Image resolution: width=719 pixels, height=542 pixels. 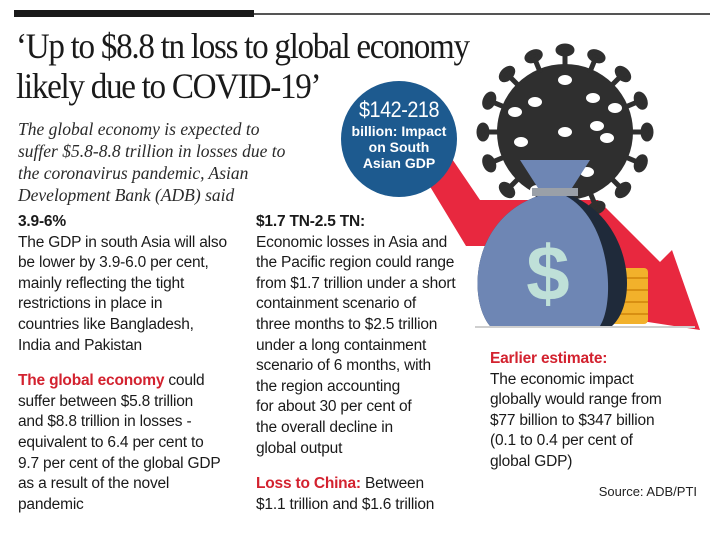 I want to click on text-line: (0.1 to 0.4 per cent of, so click(x=561, y=441).